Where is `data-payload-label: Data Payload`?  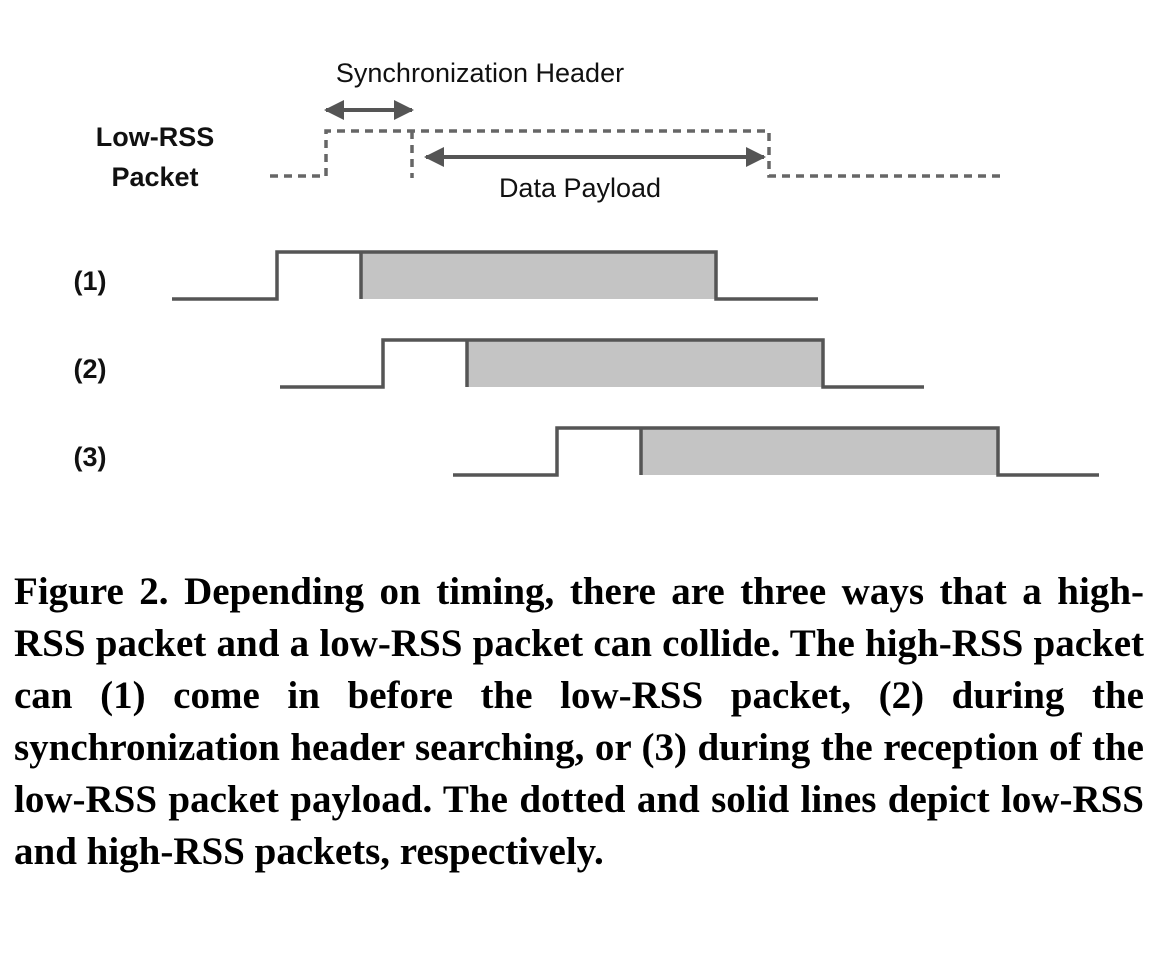 data-payload-label: Data Payload is located at coordinates (580, 188).